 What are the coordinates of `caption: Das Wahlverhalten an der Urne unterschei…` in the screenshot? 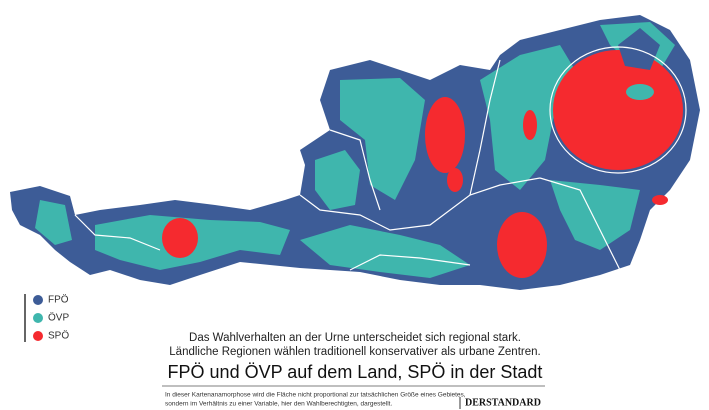 It's located at (353, 370).